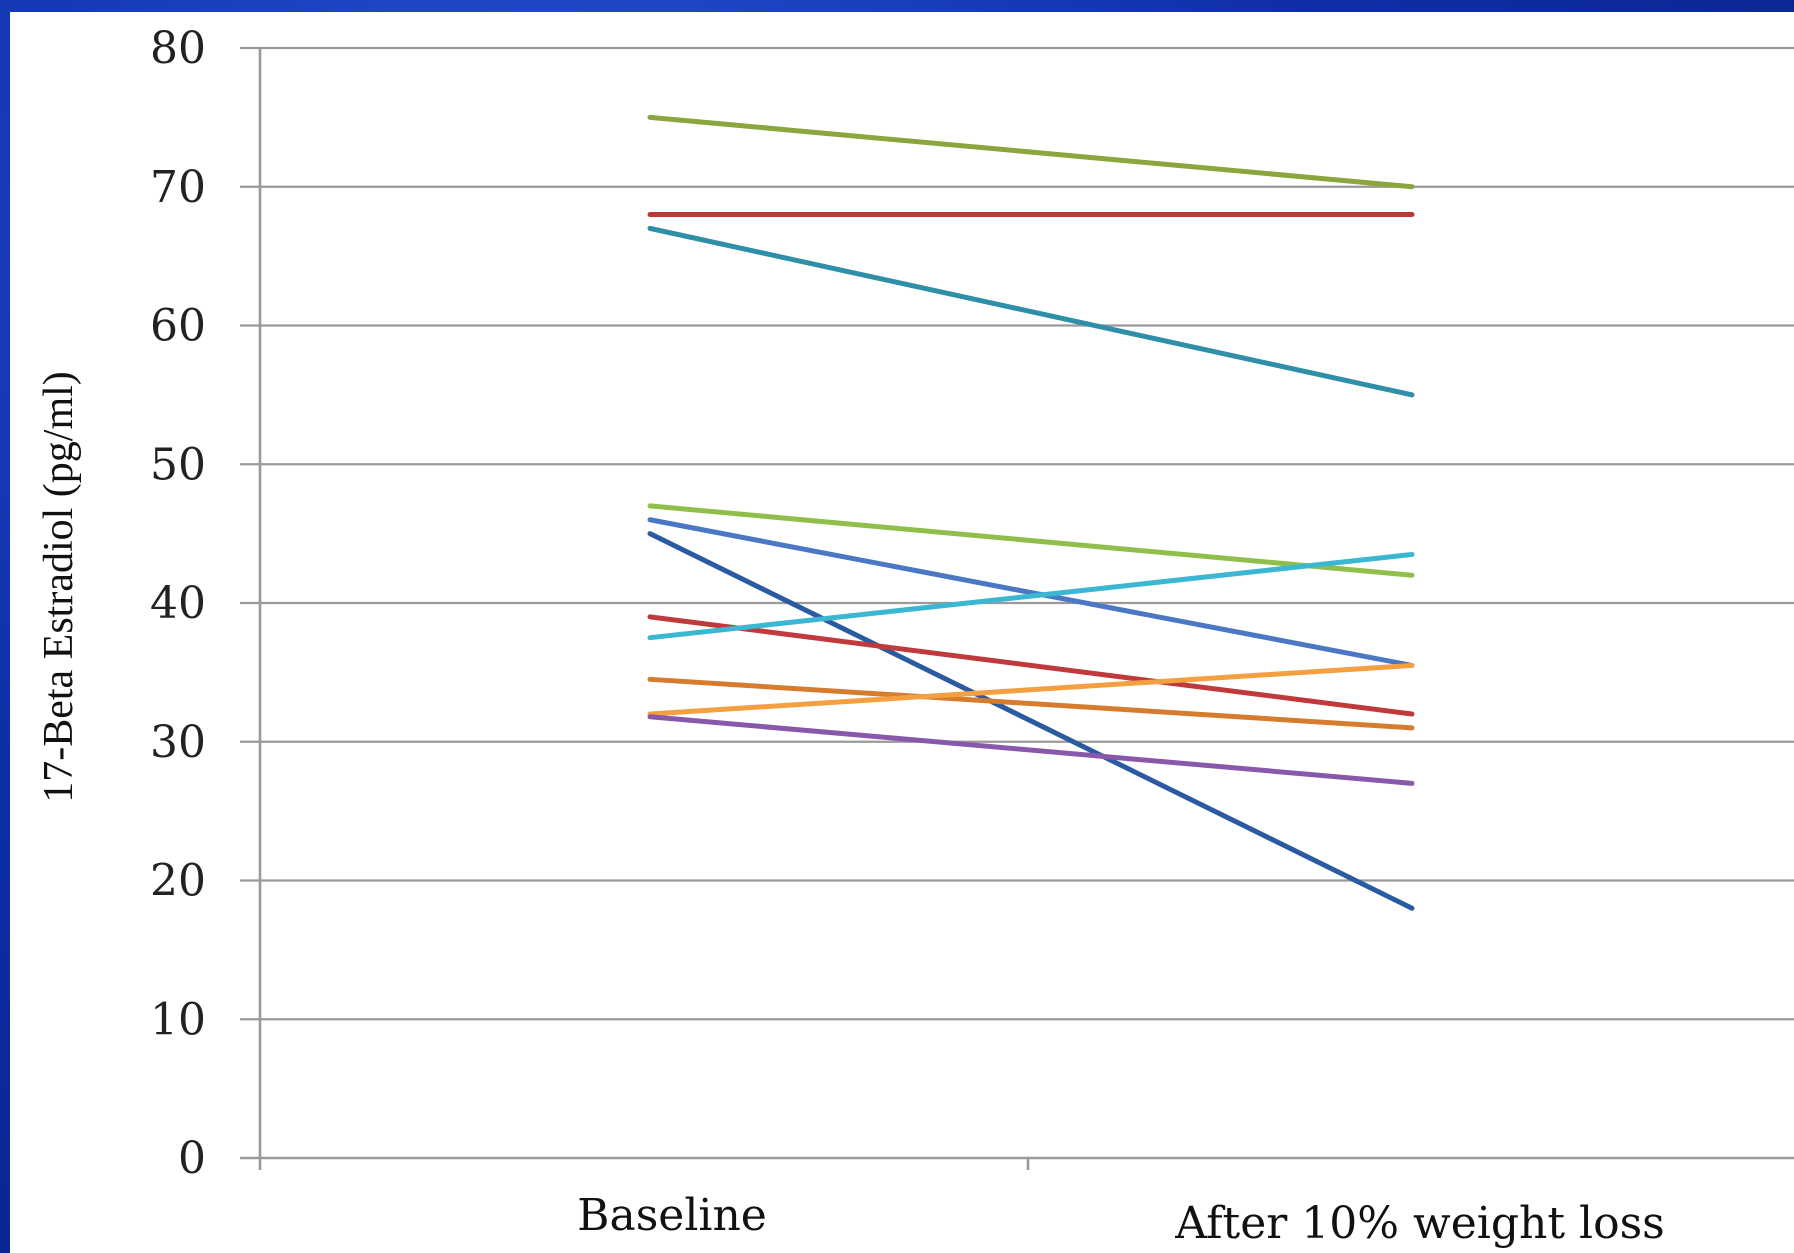 The image size is (1794, 1253). I want to click on x-category-label: After 10% weight loss, so click(1419, 1223).